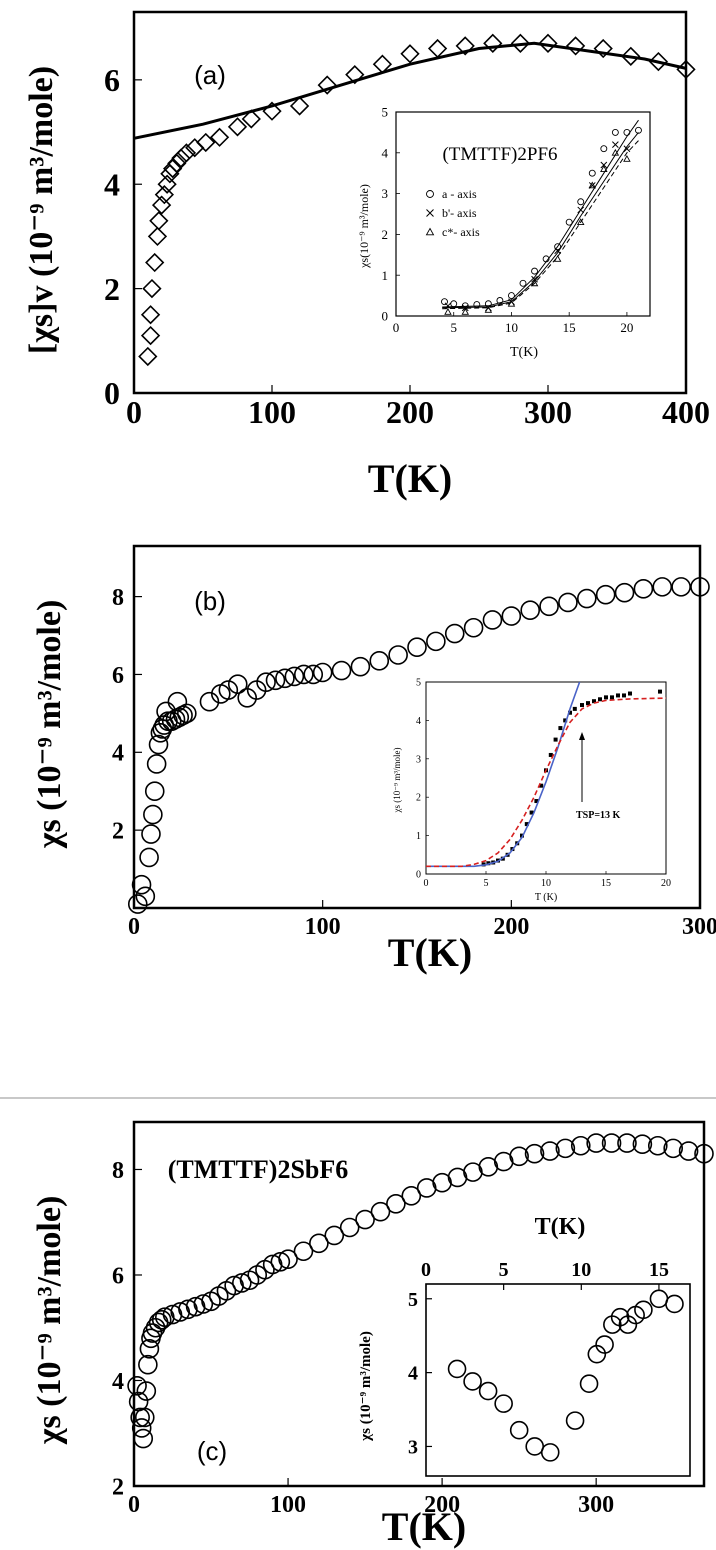 This screenshot has height=1550, width=716. Describe the element at coordinates (430, 952) in the screenshot. I see `x-axis-title: T(K)` at that location.